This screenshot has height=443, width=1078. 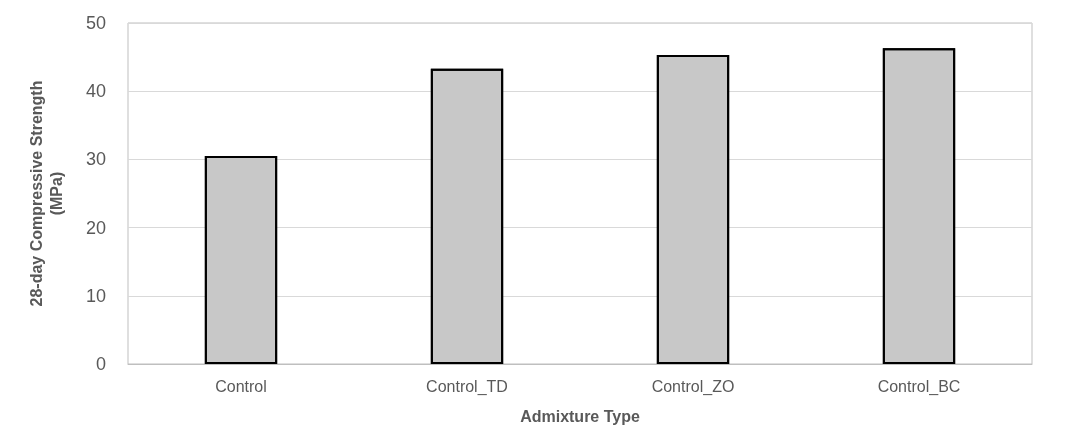 What do you see at coordinates (100, 364) in the screenshot?
I see `y-tick-label: 0` at bounding box center [100, 364].